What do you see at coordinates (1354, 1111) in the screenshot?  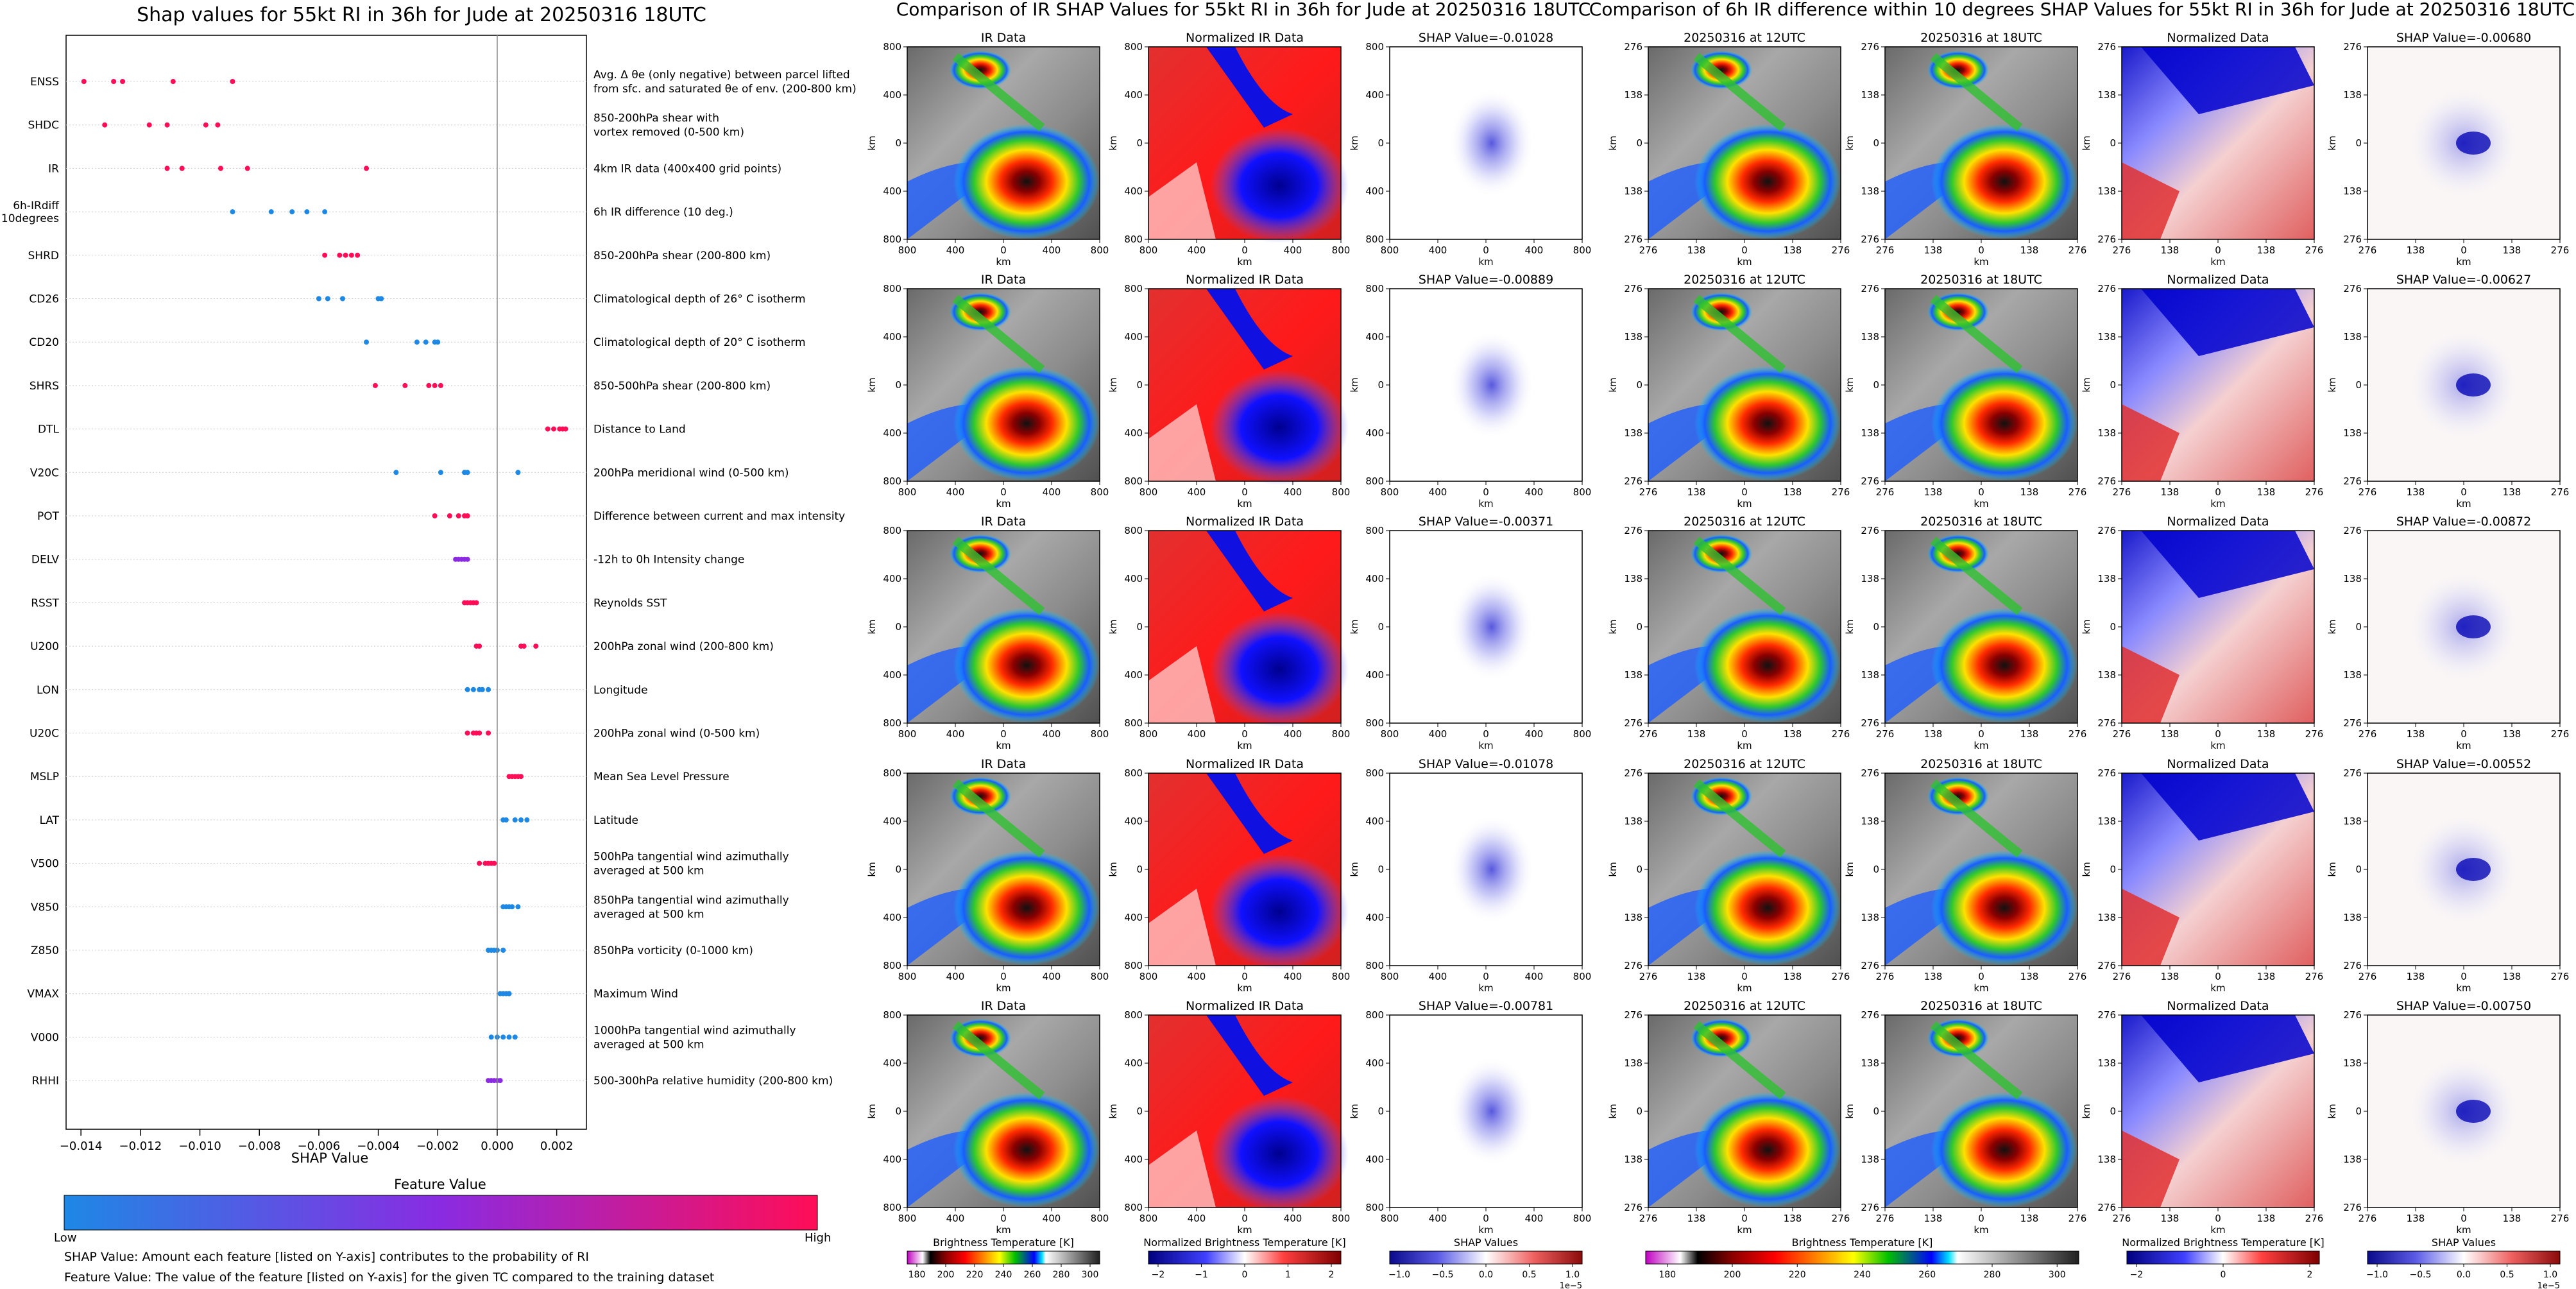 I see `y-axis-label: km` at bounding box center [1354, 1111].